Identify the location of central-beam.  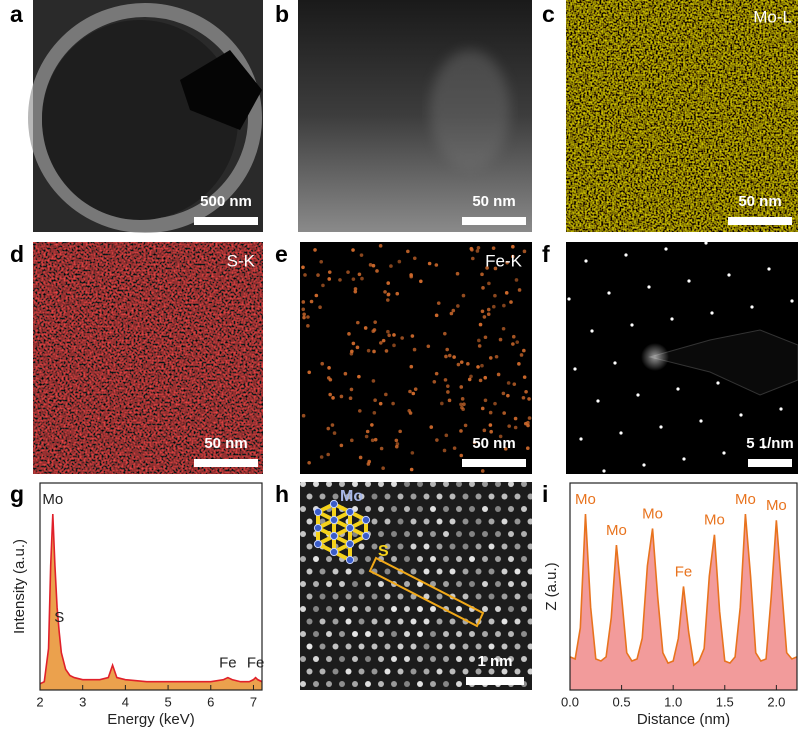
(655, 357).